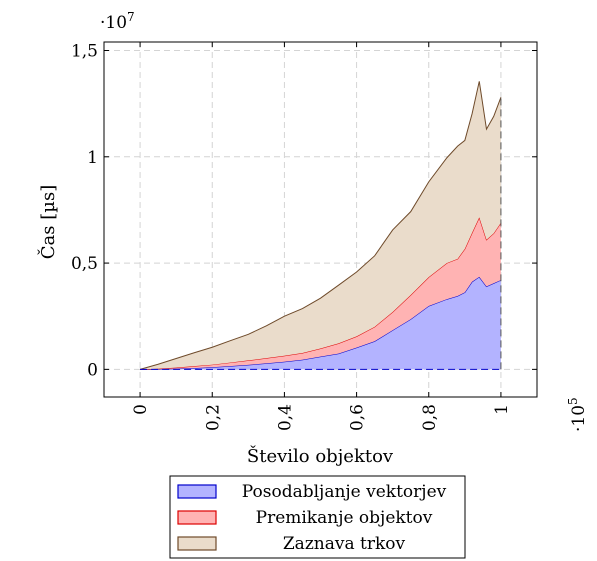 This screenshot has height=561, width=597. What do you see at coordinates (358, 417) in the screenshot?
I see `x-tick-label: 0,6` at bounding box center [358, 417].